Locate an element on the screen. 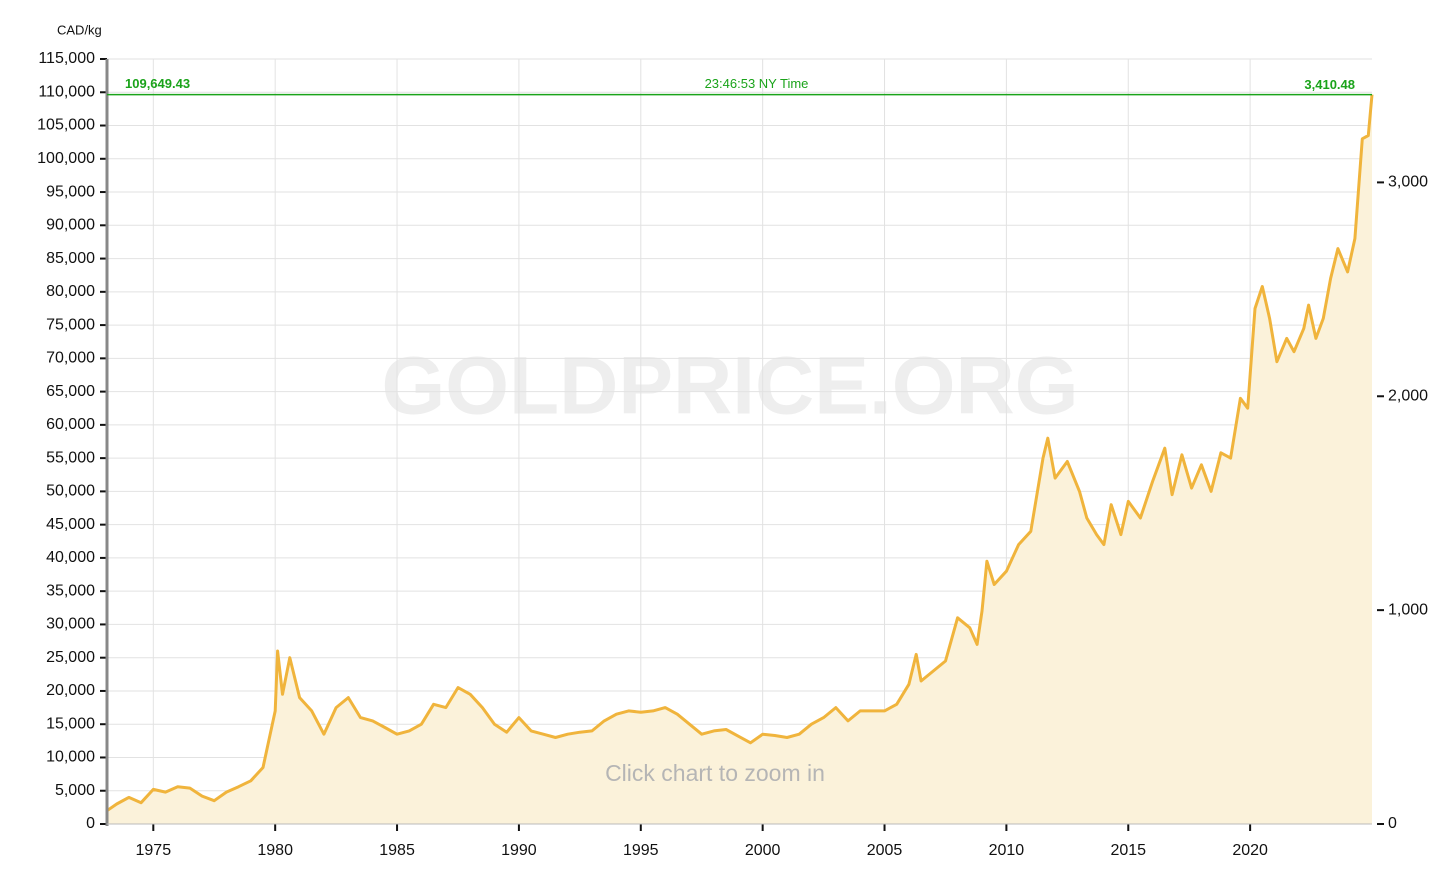 This screenshot has height=881, width=1456. y2-tick-label: 0 is located at coordinates (1392, 823).